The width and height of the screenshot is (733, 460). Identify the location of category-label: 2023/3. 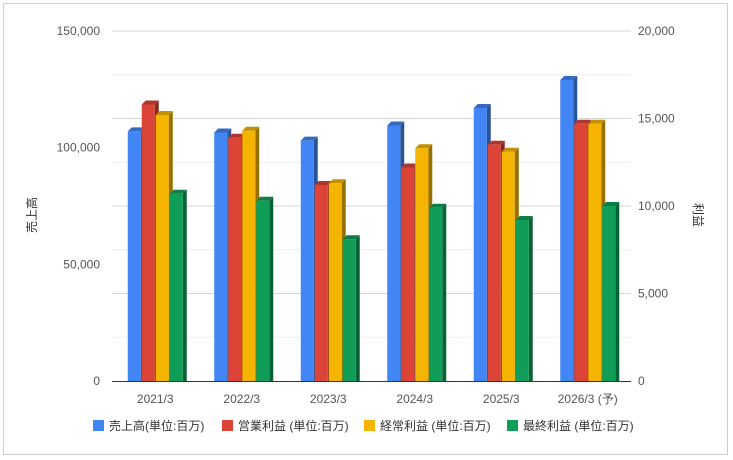
(328, 399).